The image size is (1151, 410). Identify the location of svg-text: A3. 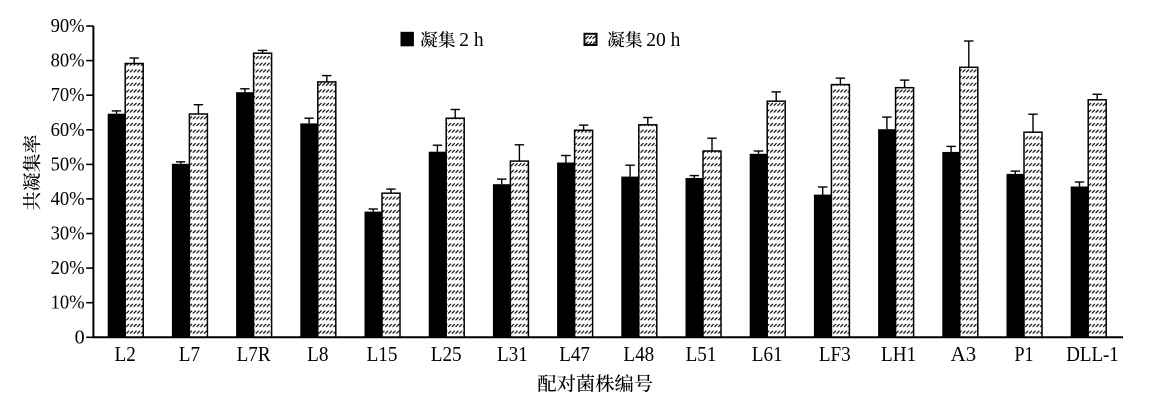
(964, 354).